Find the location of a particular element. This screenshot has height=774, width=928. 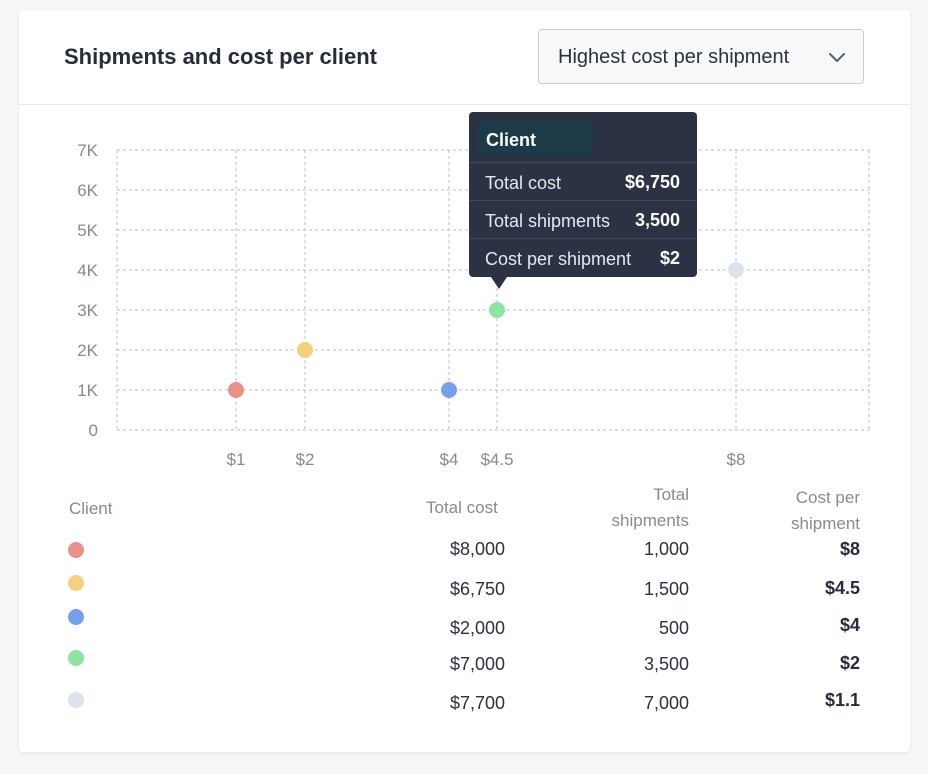

y-tick-label: 4K is located at coordinates (87, 270).